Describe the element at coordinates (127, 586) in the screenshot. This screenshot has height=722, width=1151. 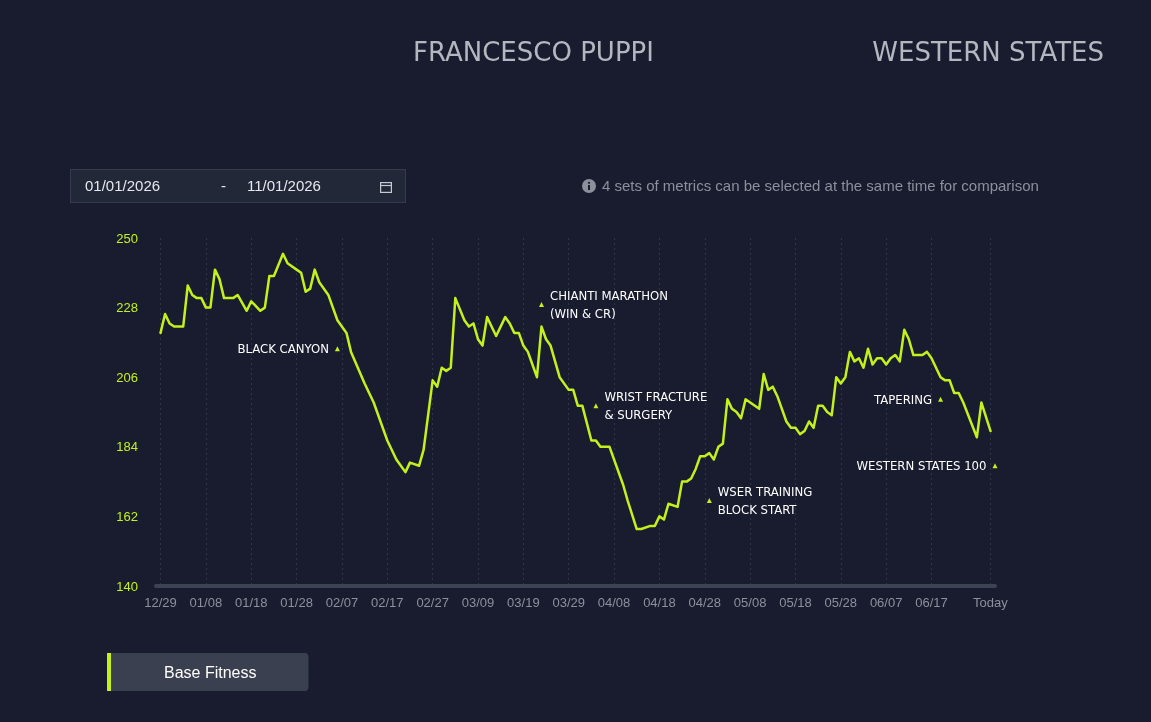
I see `y-tick-label: 140` at that location.